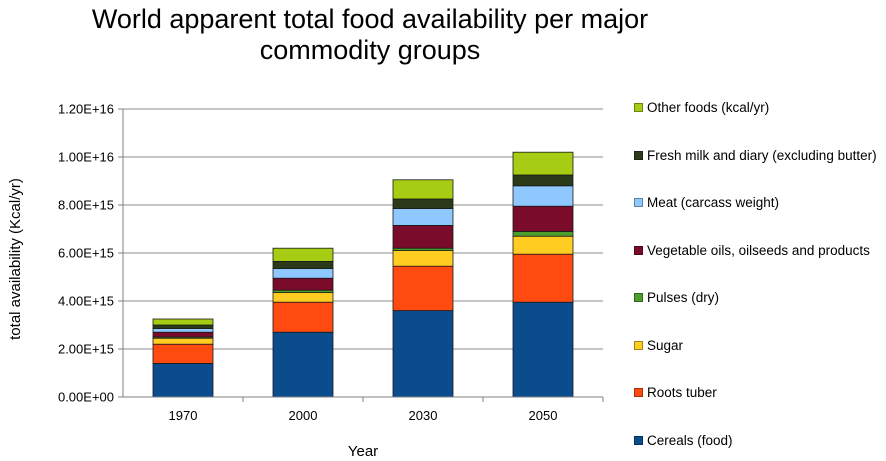 The image size is (886, 461). Describe the element at coordinates (86, 397) in the screenshot. I see `y-tick-label: 0.00E+00` at that location.